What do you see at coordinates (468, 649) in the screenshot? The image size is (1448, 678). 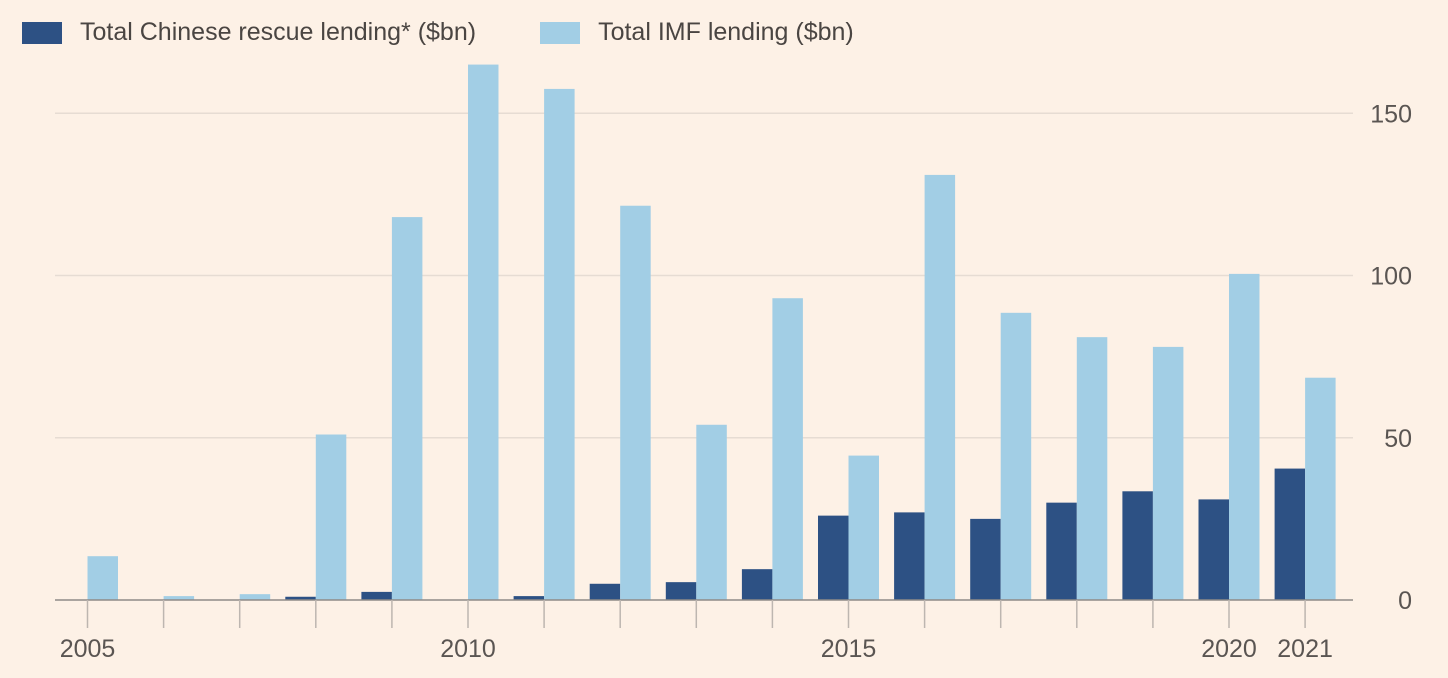 I see `x-tick-label-2010: 2010` at bounding box center [468, 649].